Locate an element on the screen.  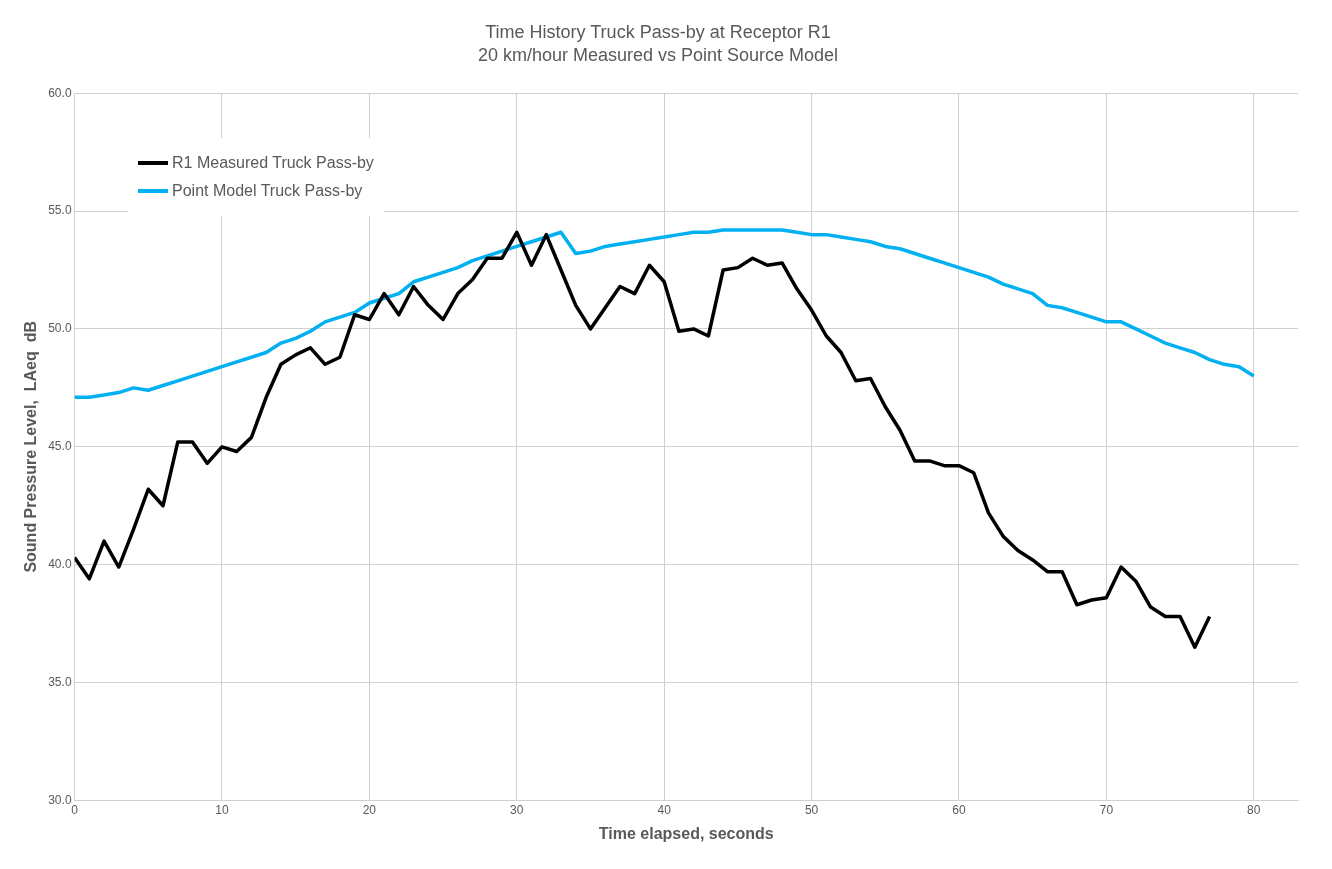
legend-label: Point Model Truck Pass-by is located at coordinates (267, 191).